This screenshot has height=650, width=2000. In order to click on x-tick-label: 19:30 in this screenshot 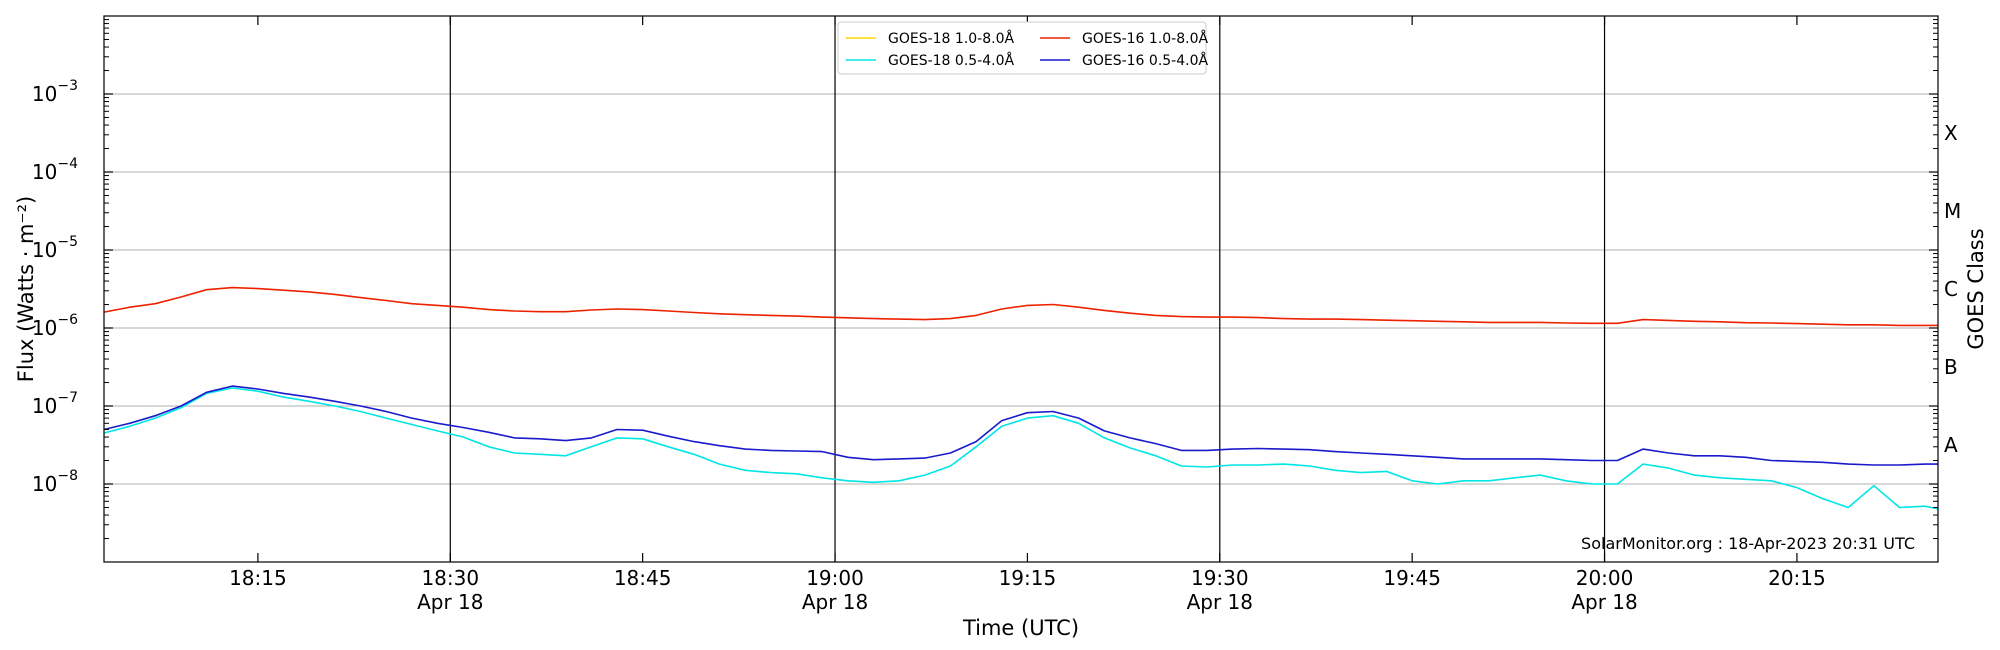, I will do `click(1220, 578)`.